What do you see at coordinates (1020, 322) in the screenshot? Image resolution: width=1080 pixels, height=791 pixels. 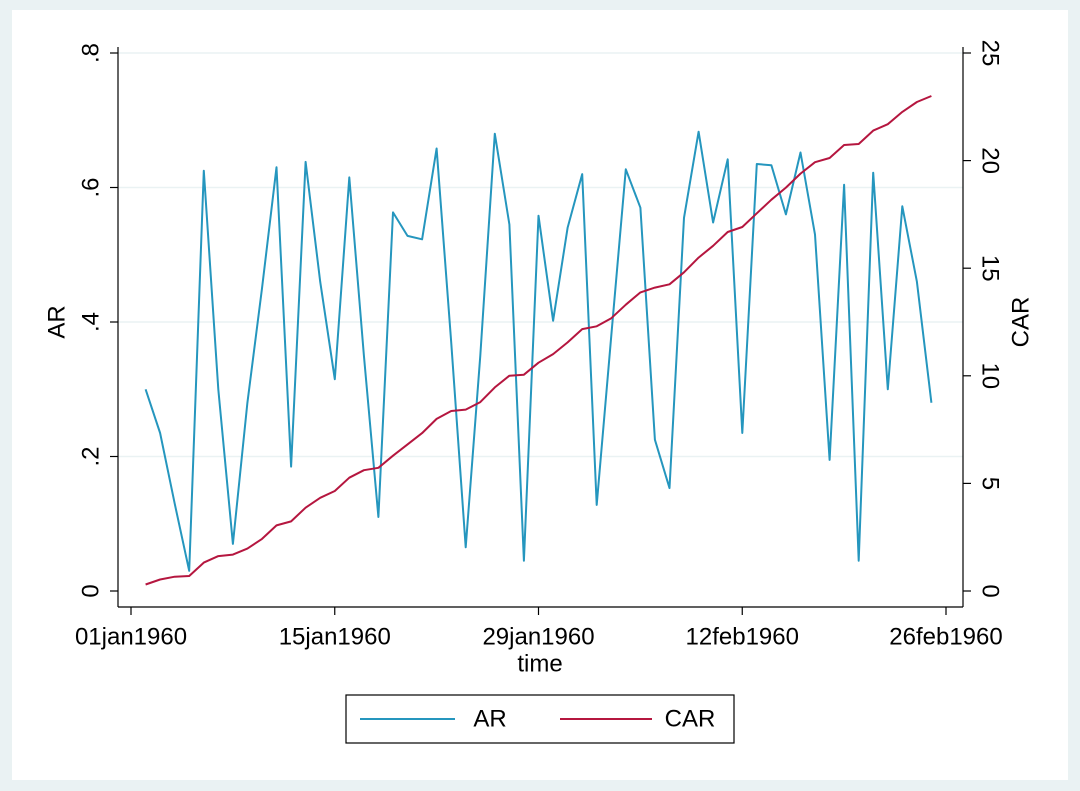 I see `y2-axis-title: CAR` at bounding box center [1020, 322].